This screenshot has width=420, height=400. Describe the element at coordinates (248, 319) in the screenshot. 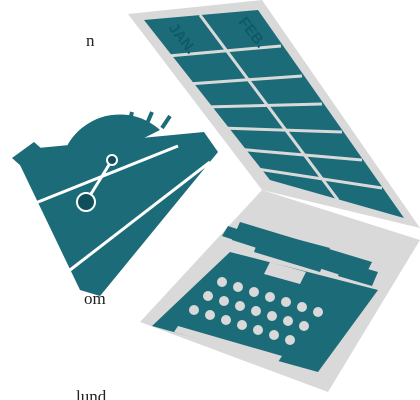

I see `keys` at that location.